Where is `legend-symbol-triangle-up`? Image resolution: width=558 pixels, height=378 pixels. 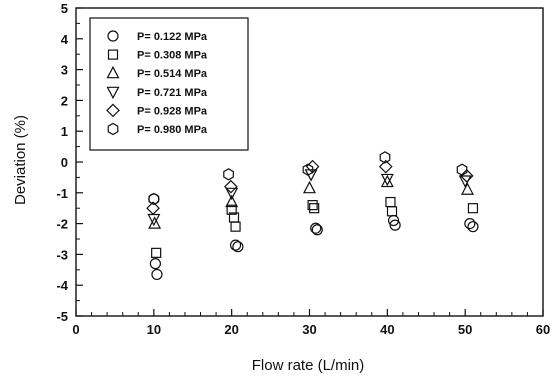
legend-symbol-triangle-up is located at coordinates (113, 72).